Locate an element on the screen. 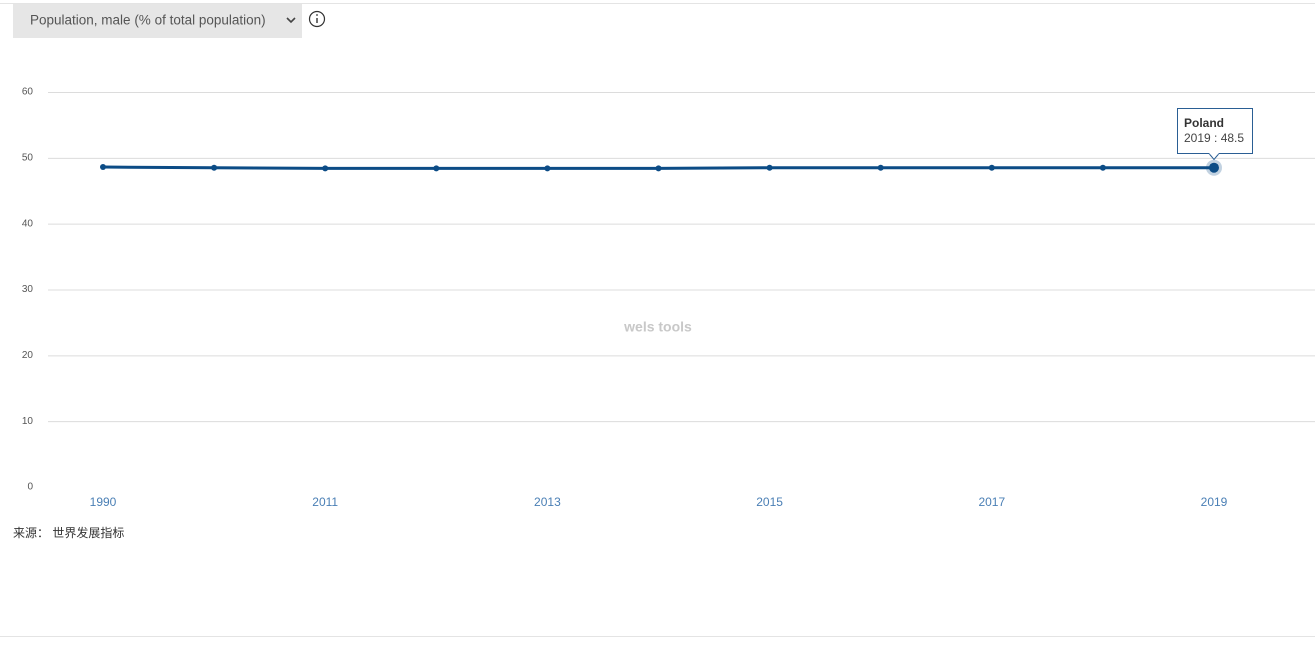 The width and height of the screenshot is (1315, 658). plot is located at coordinates (661, 167).